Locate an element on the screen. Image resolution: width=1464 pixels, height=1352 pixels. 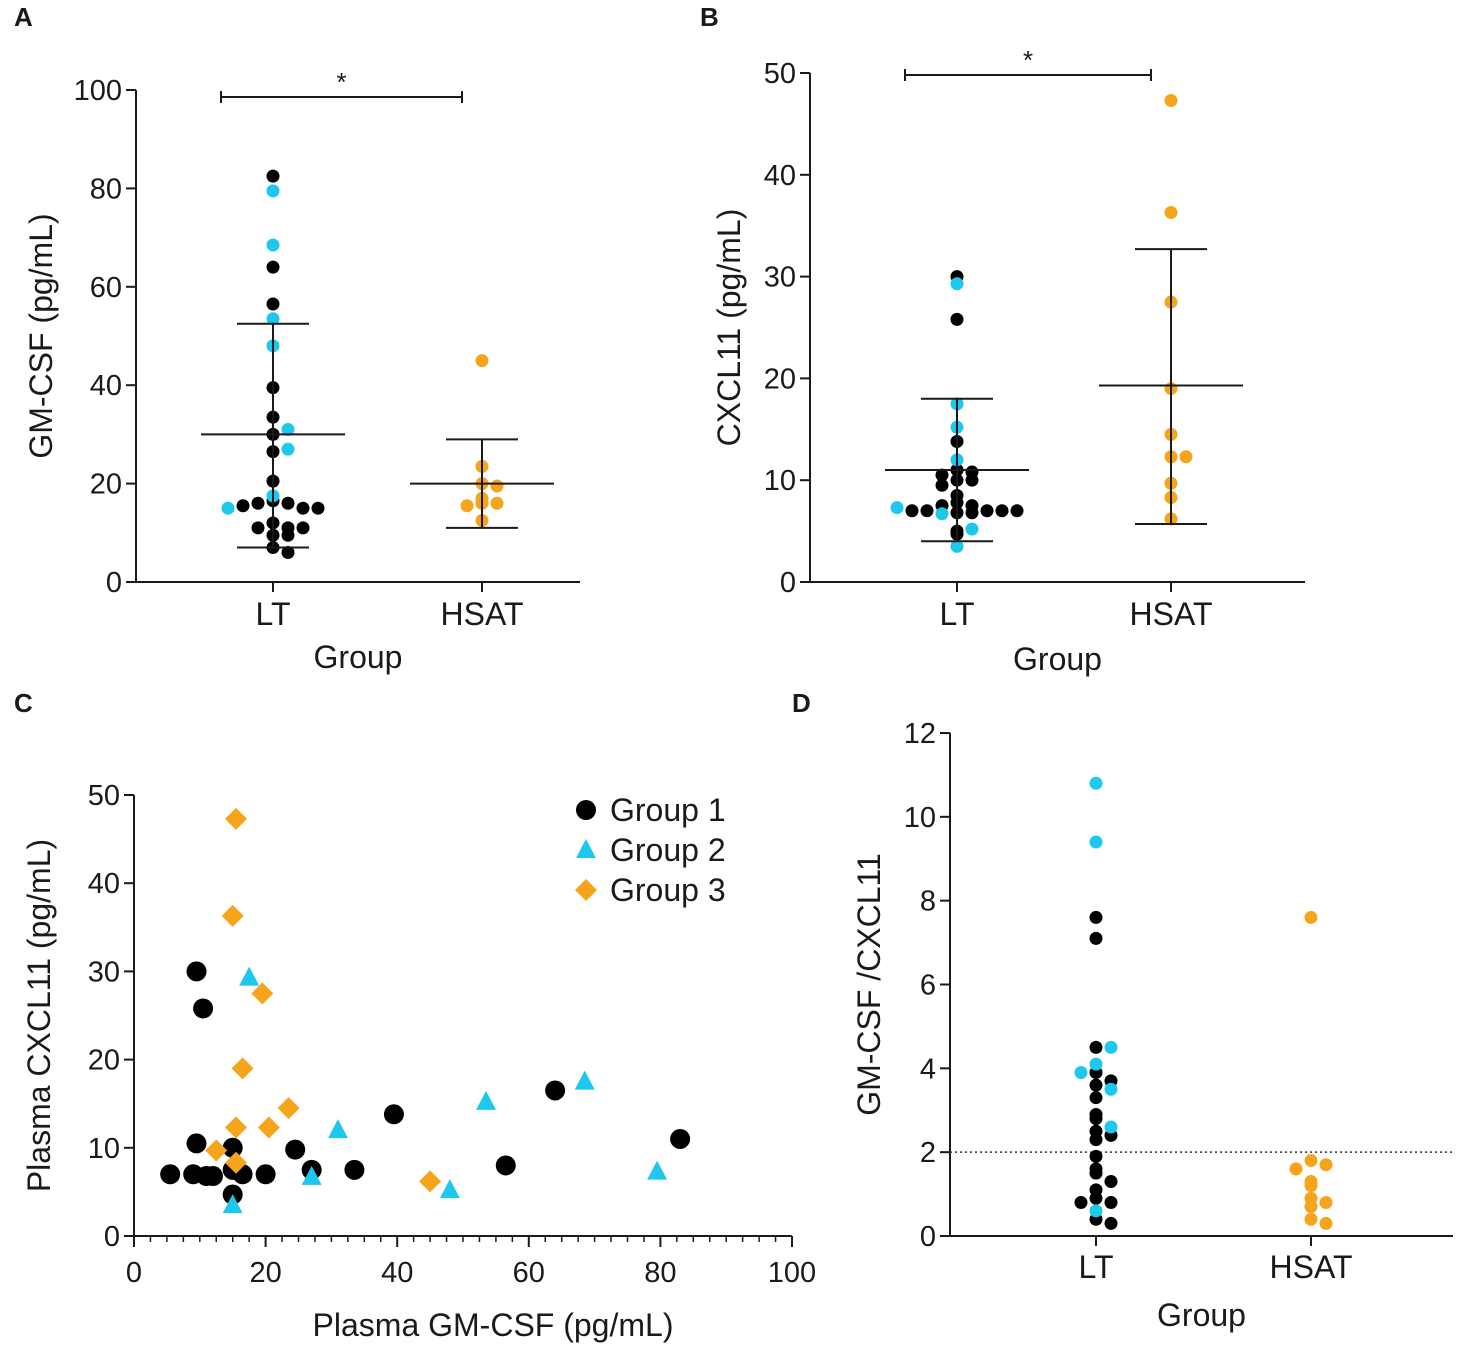
x-tick-label: 40 is located at coordinates (397, 1273).